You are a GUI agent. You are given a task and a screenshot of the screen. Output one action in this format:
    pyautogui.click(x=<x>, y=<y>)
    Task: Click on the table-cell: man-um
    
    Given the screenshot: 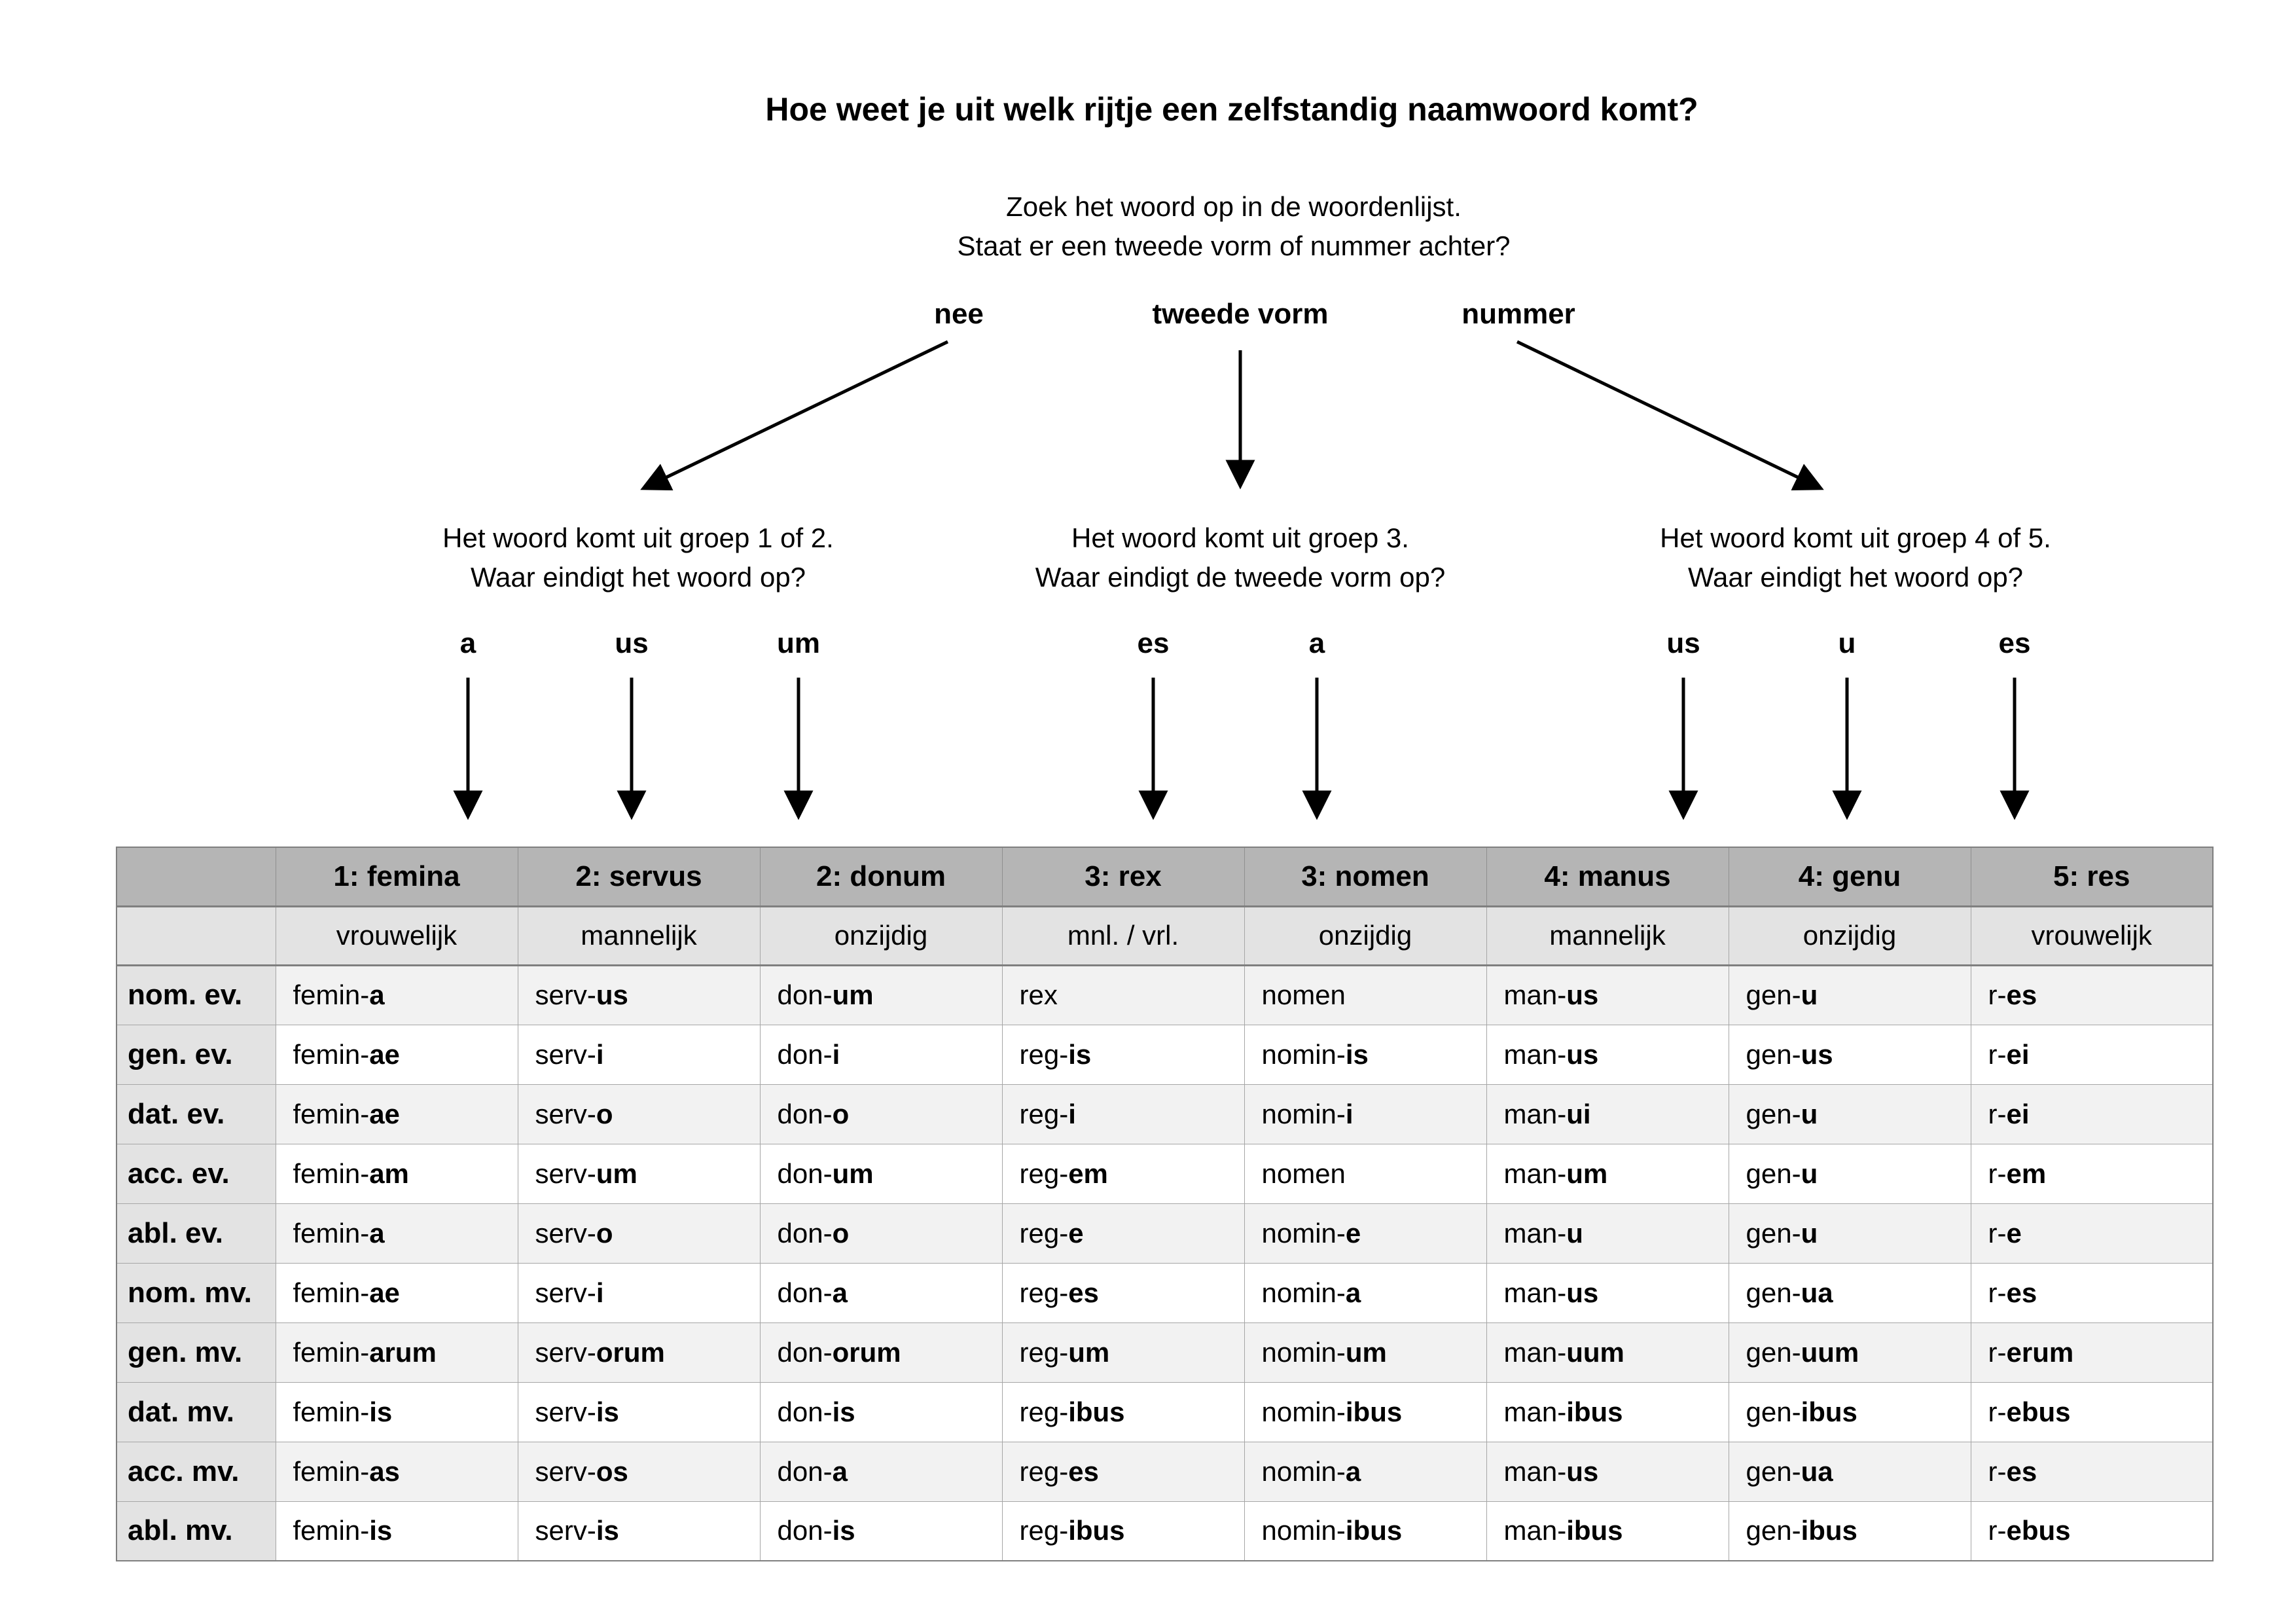 What is the action you would take?
    pyautogui.click(x=1607, y=1173)
    